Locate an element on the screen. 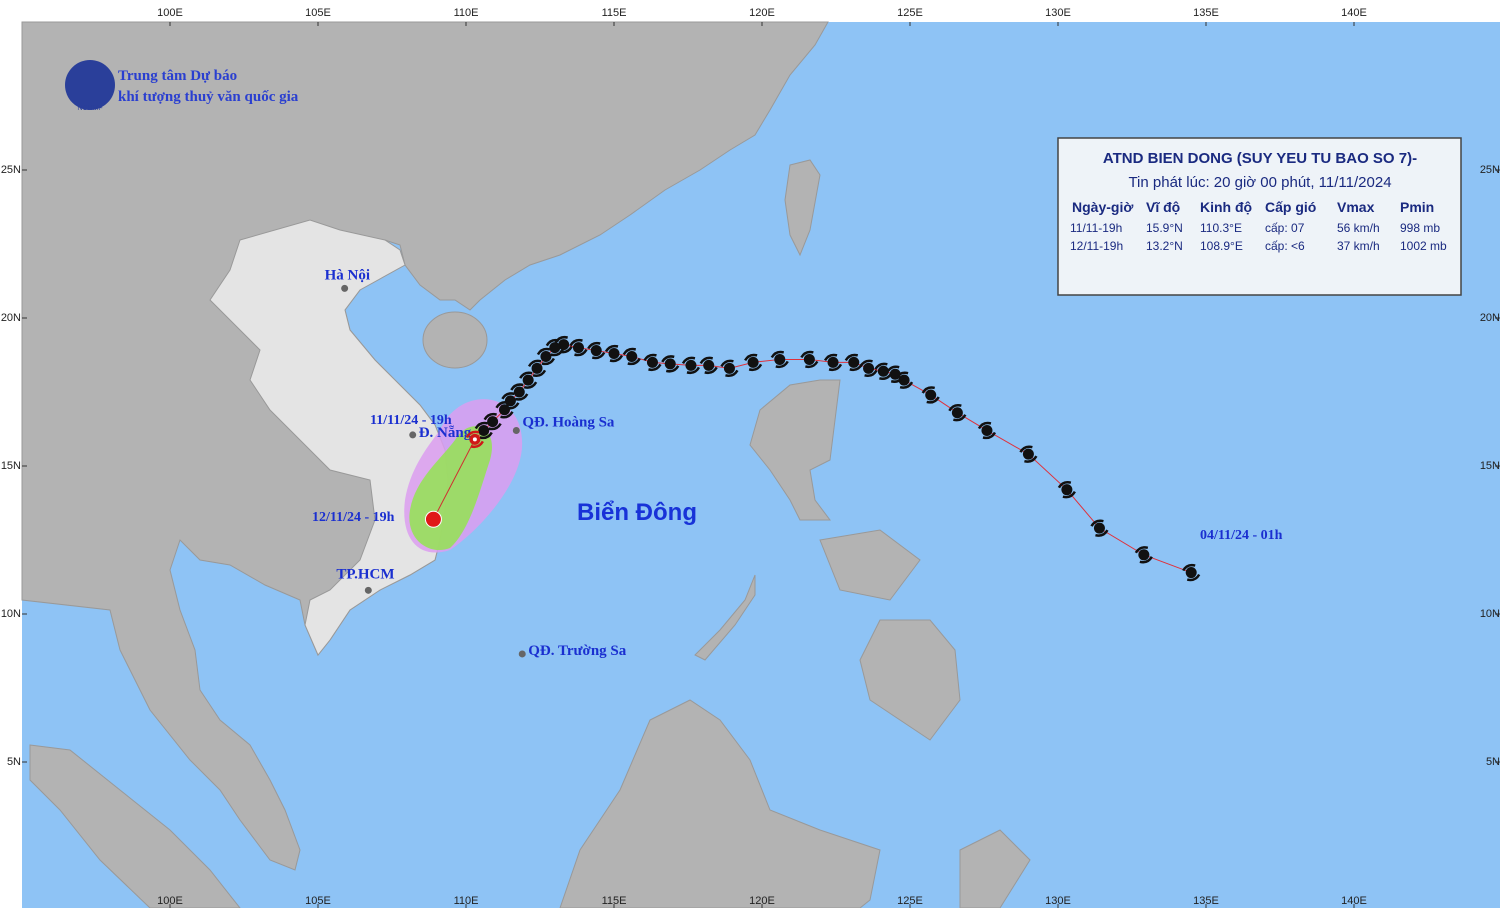 The height and width of the screenshot is (908, 1500). lon-label: 125E is located at coordinates (910, 13).